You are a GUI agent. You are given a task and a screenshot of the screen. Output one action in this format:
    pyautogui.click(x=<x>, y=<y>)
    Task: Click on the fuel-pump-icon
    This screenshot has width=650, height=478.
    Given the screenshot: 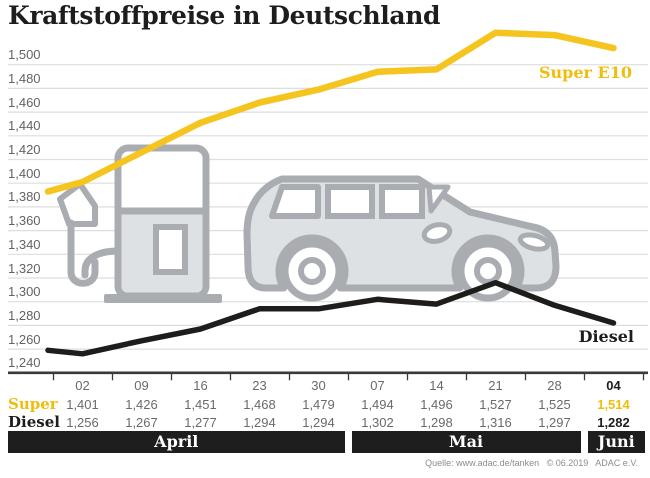 What is the action you would take?
    pyautogui.click(x=139, y=223)
    